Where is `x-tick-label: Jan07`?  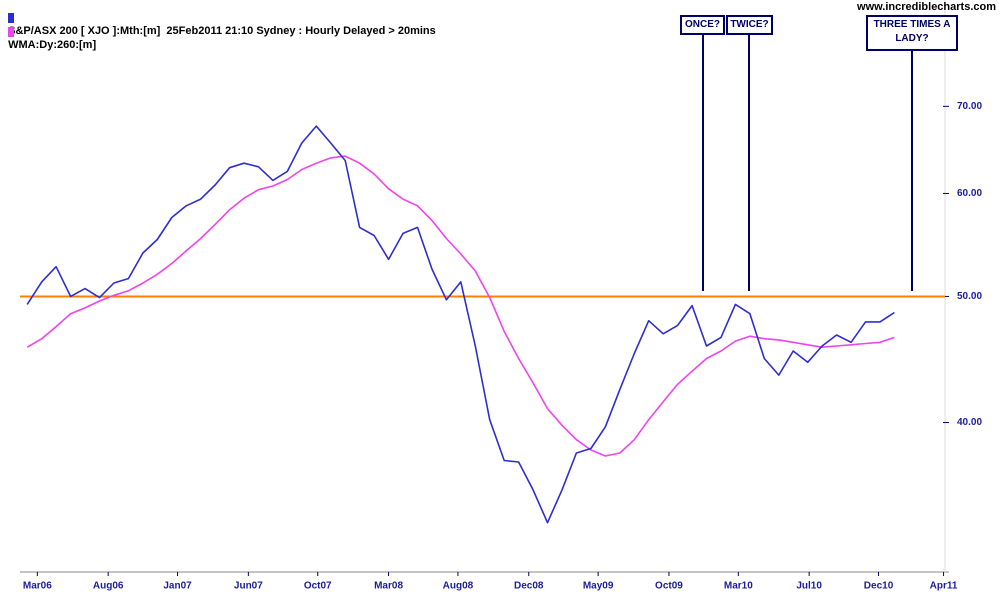 x-tick-label: Jan07 is located at coordinates (177, 586).